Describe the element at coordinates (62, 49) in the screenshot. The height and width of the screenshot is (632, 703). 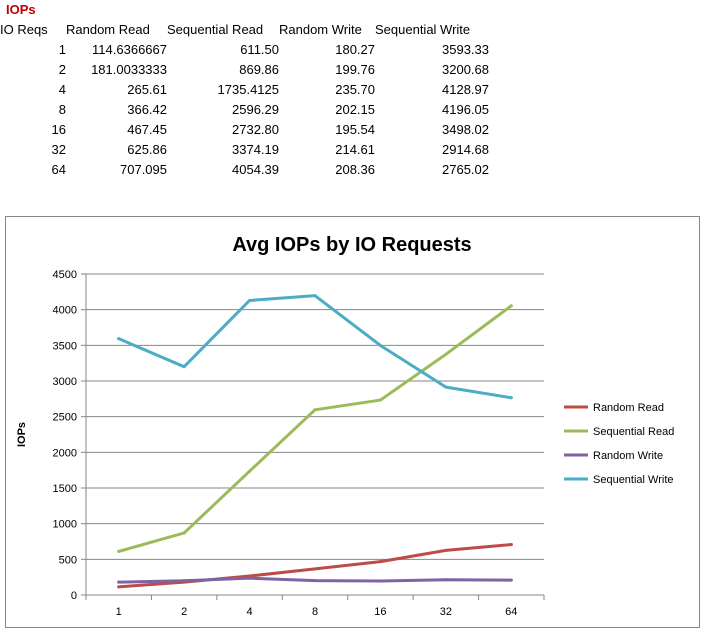
I see `cell-io-reqs: 1` at that location.